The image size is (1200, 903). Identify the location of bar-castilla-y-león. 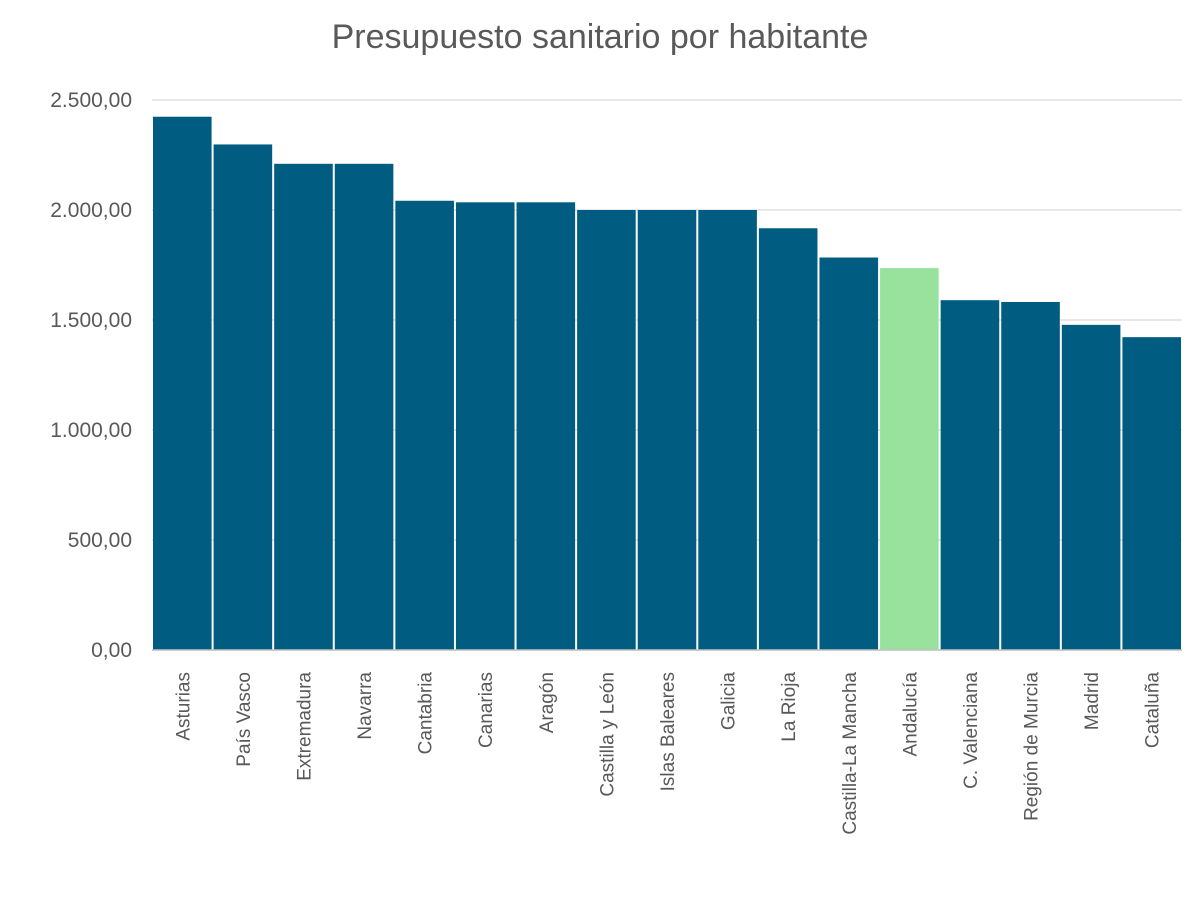
(606, 430).